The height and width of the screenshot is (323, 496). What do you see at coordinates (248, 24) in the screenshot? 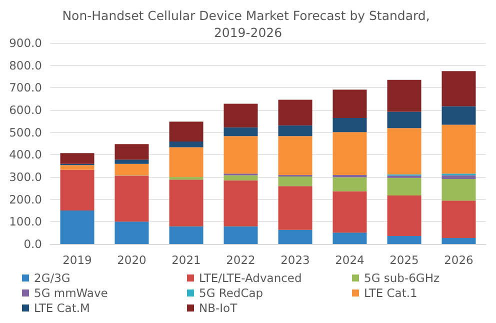
I see `chart-title: Non-Handset Cellular Device Market Forecast by Standard, 2019-2026` at bounding box center [248, 24].